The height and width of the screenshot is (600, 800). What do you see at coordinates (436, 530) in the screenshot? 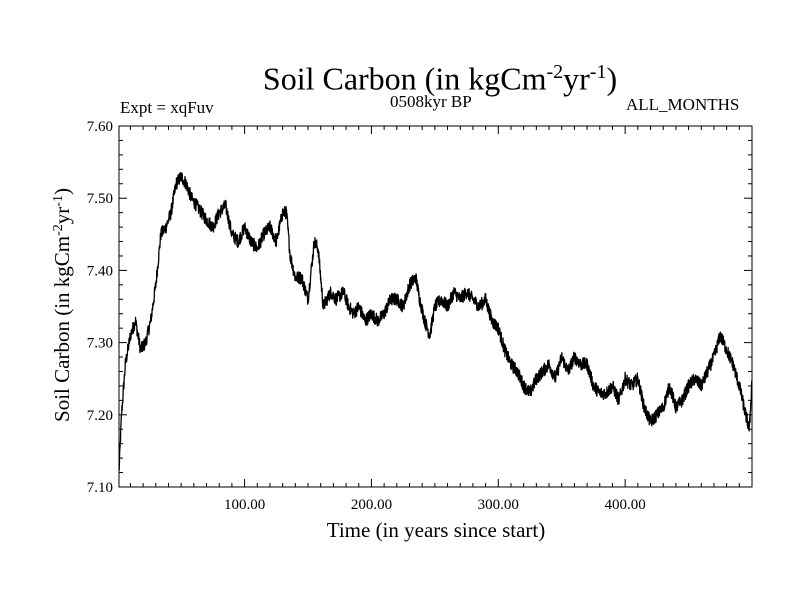
I see `x-axis-label: Time (in years since start)` at bounding box center [436, 530].